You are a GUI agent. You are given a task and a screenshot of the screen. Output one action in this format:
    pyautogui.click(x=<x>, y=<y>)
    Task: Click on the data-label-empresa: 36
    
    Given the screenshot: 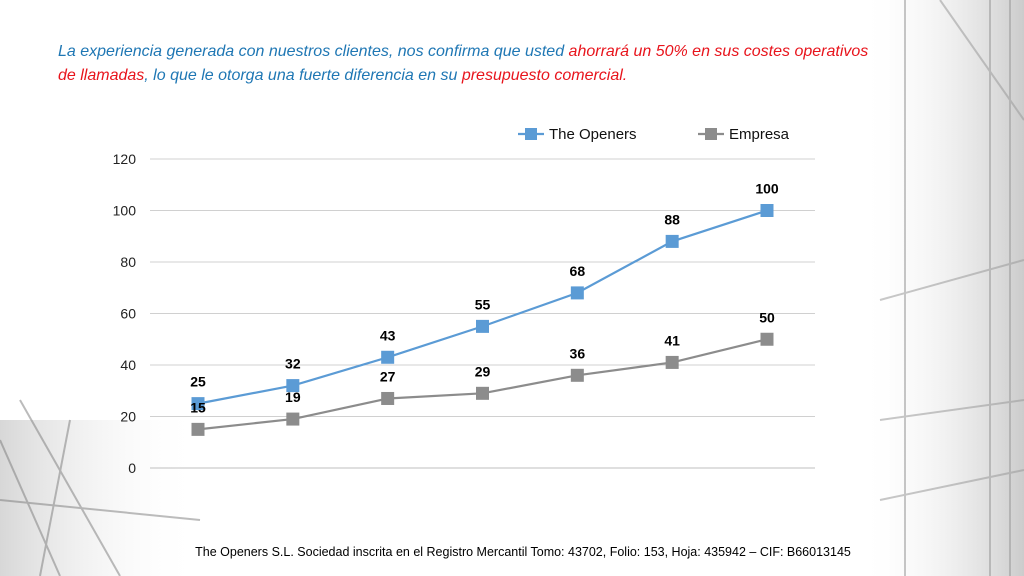 What is the action you would take?
    pyautogui.click(x=578, y=353)
    